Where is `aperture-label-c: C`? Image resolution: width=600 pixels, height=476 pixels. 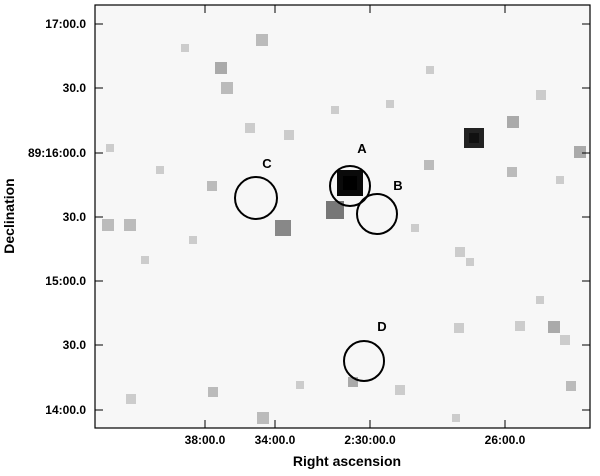 aperture-label-c: C is located at coordinates (267, 163).